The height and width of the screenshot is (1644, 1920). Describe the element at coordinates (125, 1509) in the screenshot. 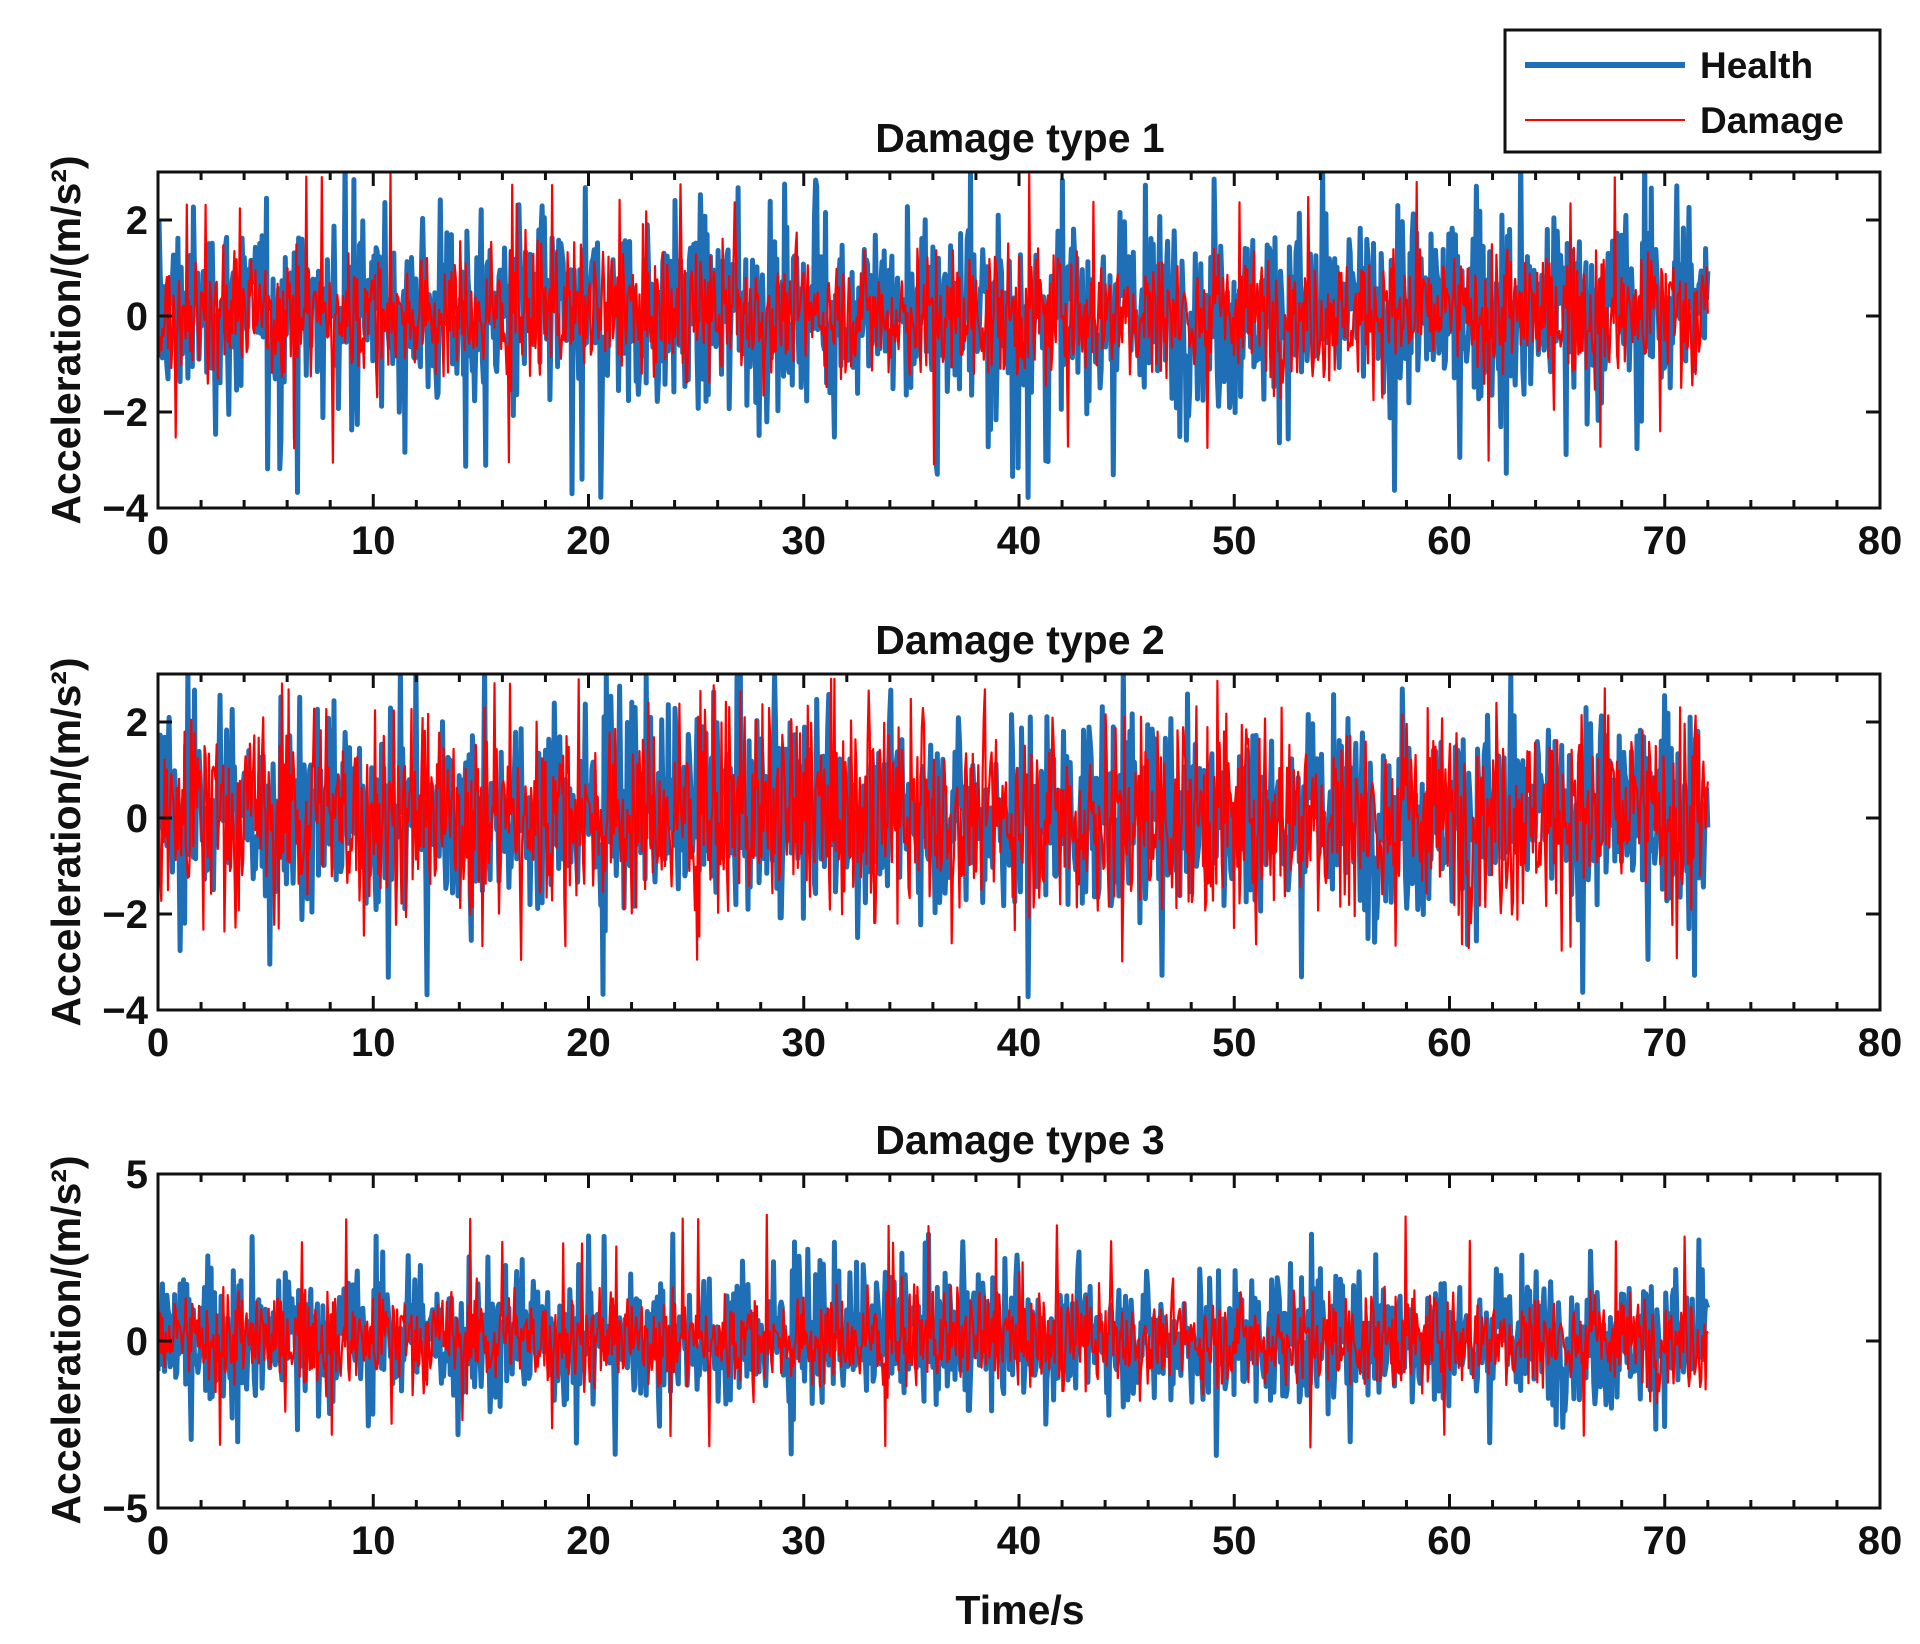

I see `y-tick-label: −5` at that location.